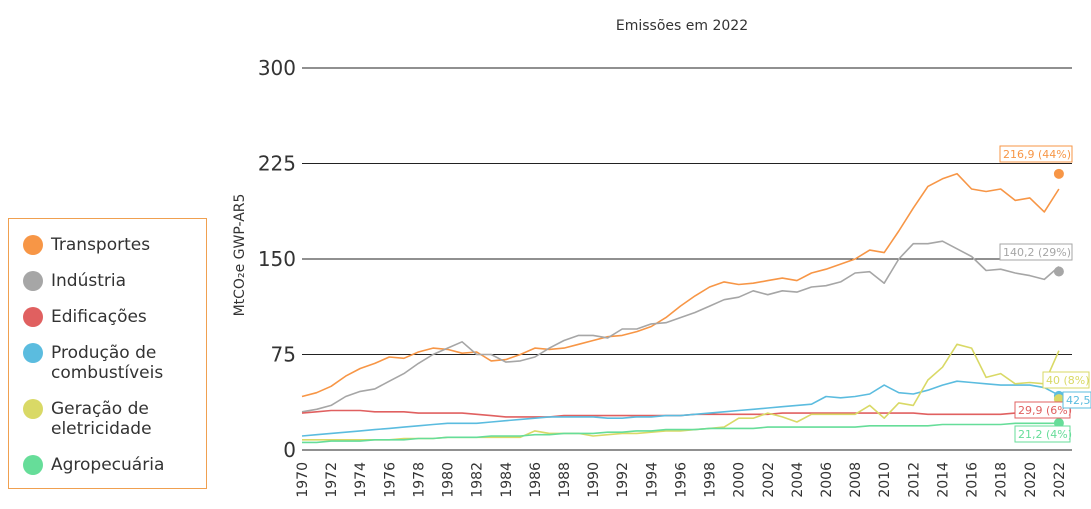  What do you see at coordinates (99, 317) in the screenshot?
I see `legend-label: Edificações` at bounding box center [99, 317].